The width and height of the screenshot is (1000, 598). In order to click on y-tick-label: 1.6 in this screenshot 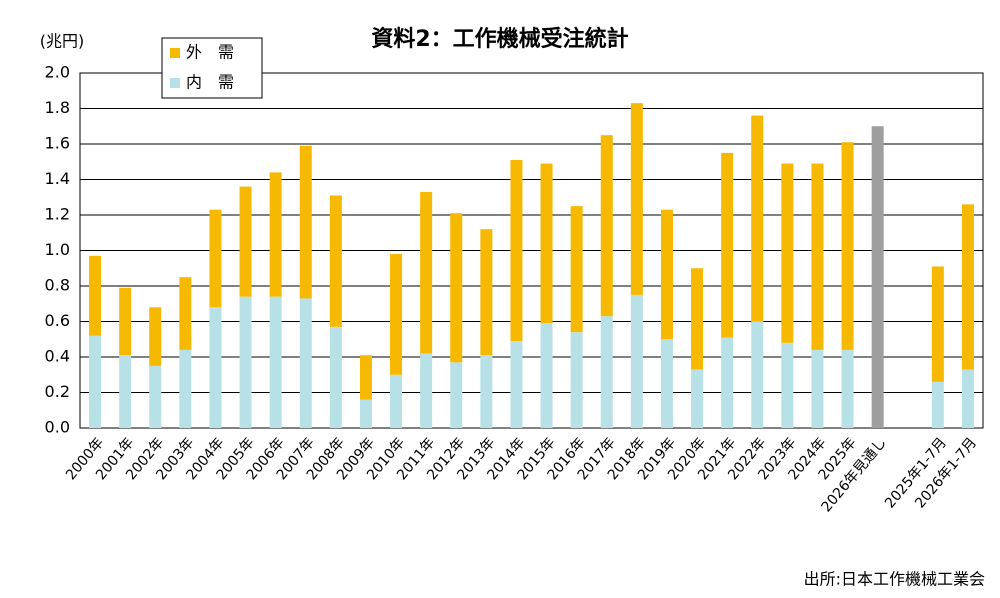, I will do `click(57, 143)`.